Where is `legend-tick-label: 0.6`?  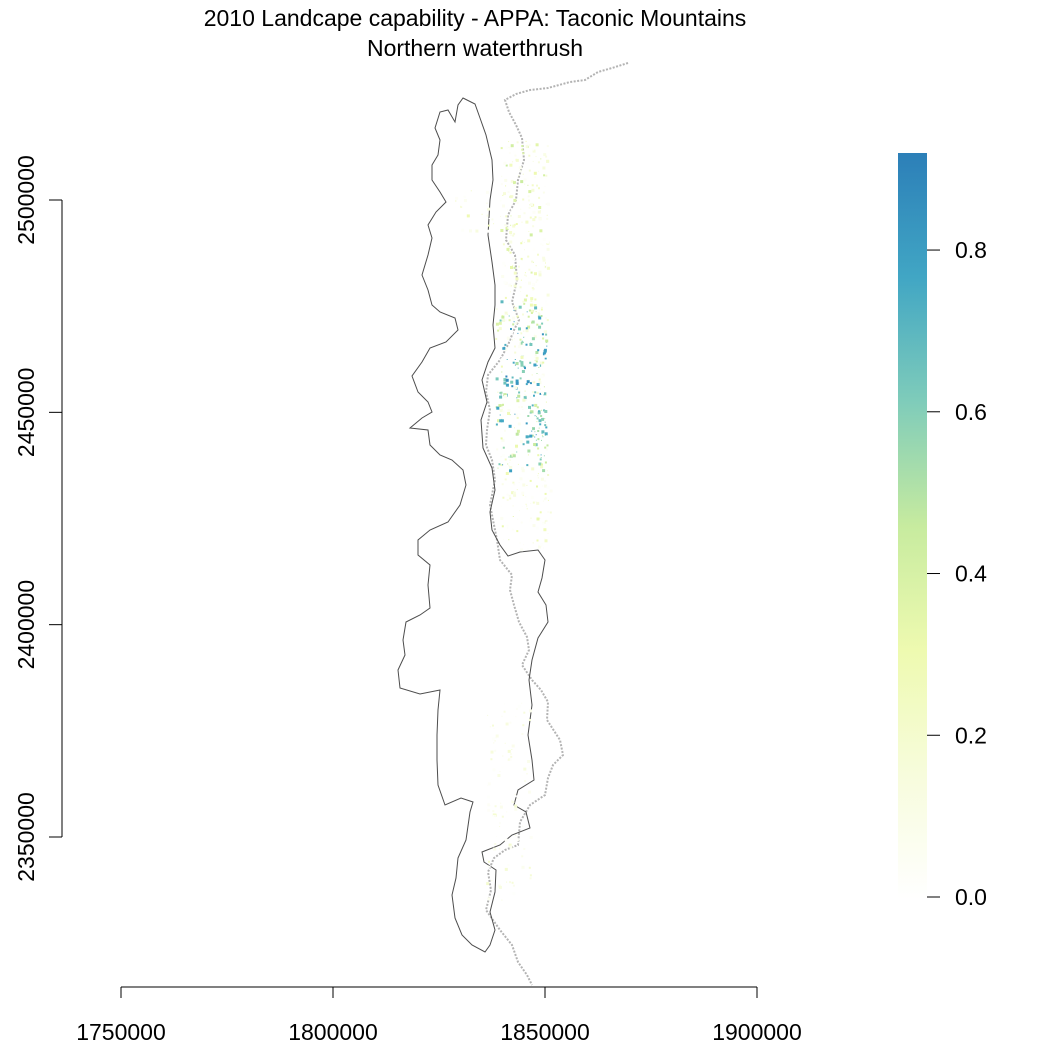
legend-tick-label: 0.6 is located at coordinates (971, 412).